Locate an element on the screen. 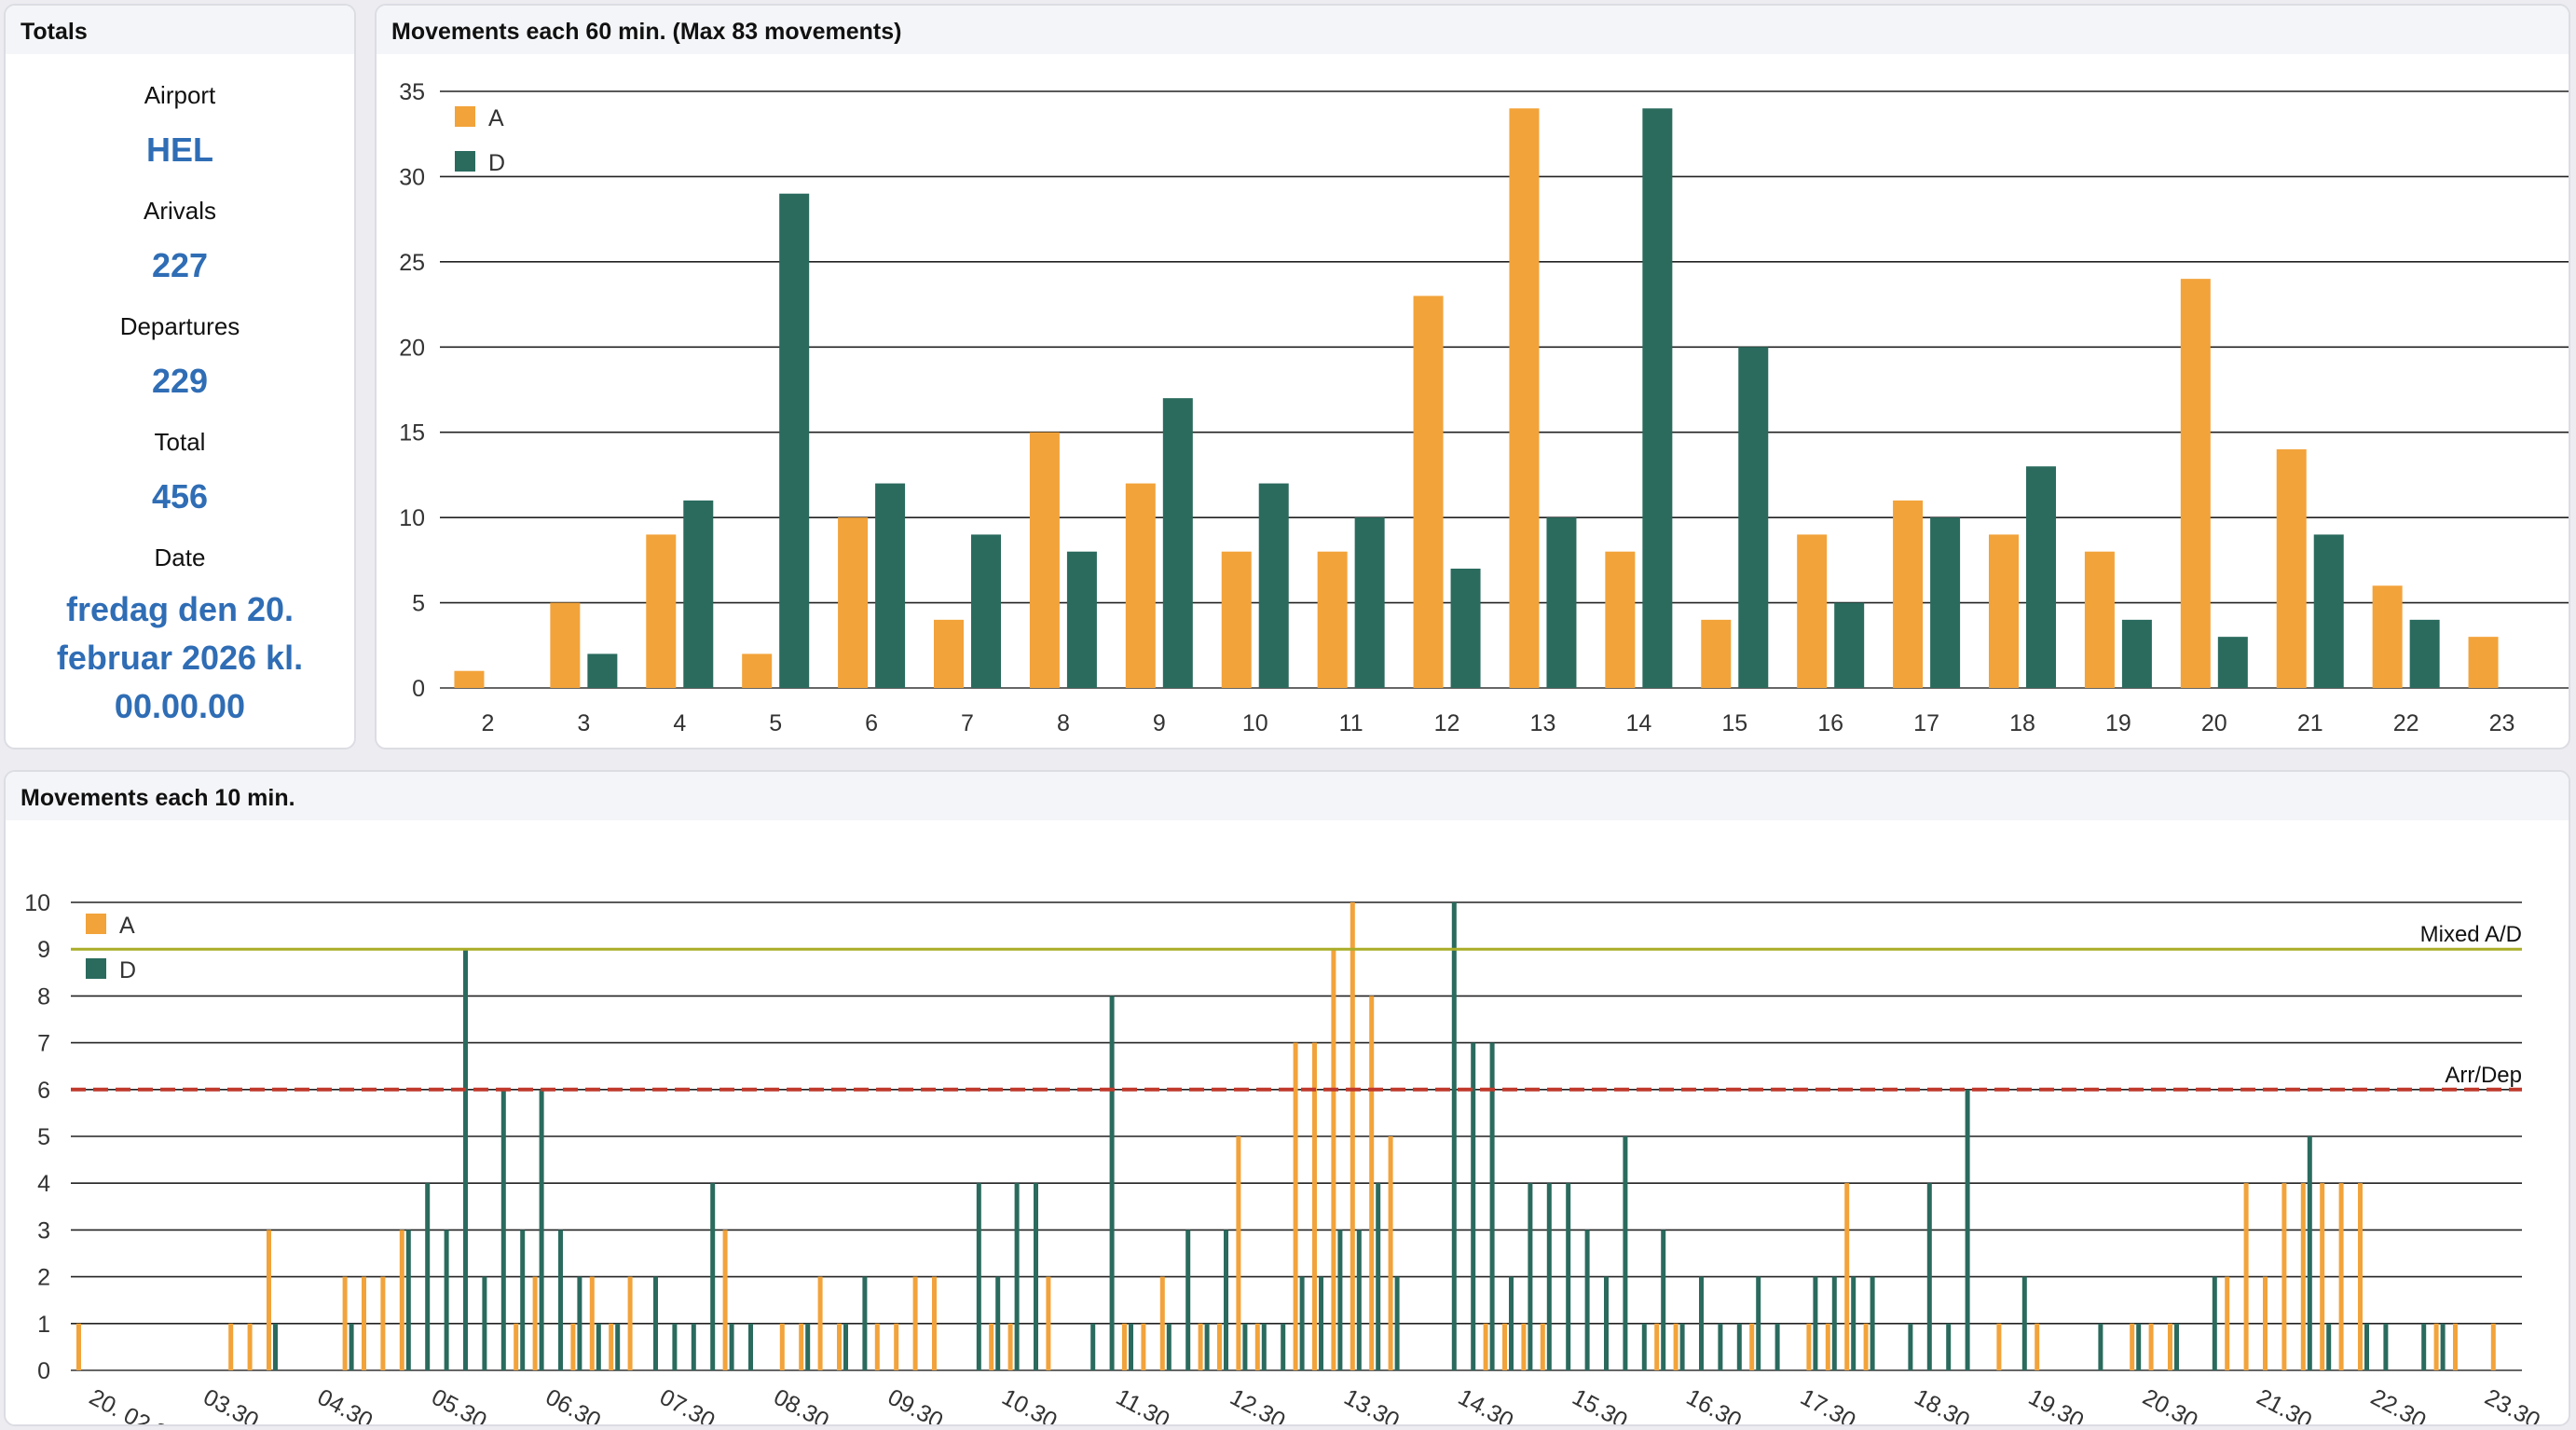 The image size is (2576, 1430). y-tick-label: 10 is located at coordinates (412, 518).